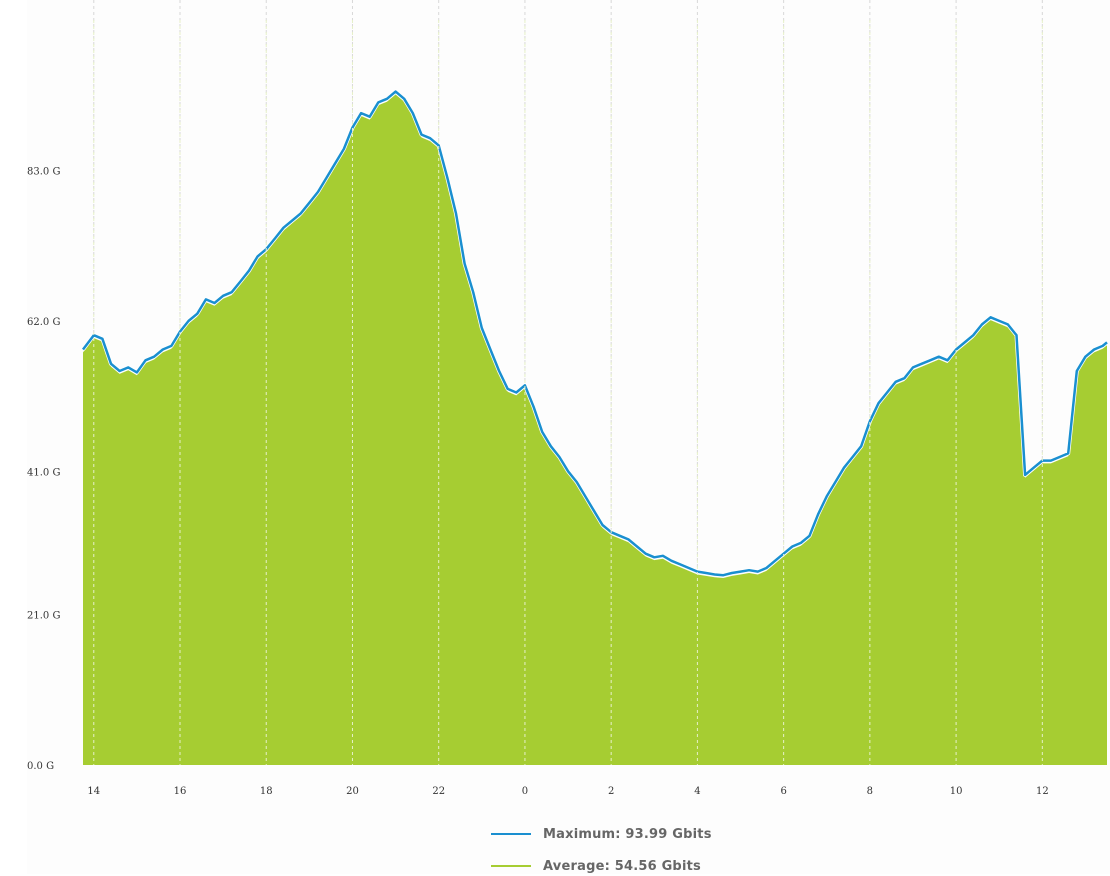 The width and height of the screenshot is (1110, 876). Describe the element at coordinates (697, 791) in the screenshot. I see `x-tick-label: 4` at that location.